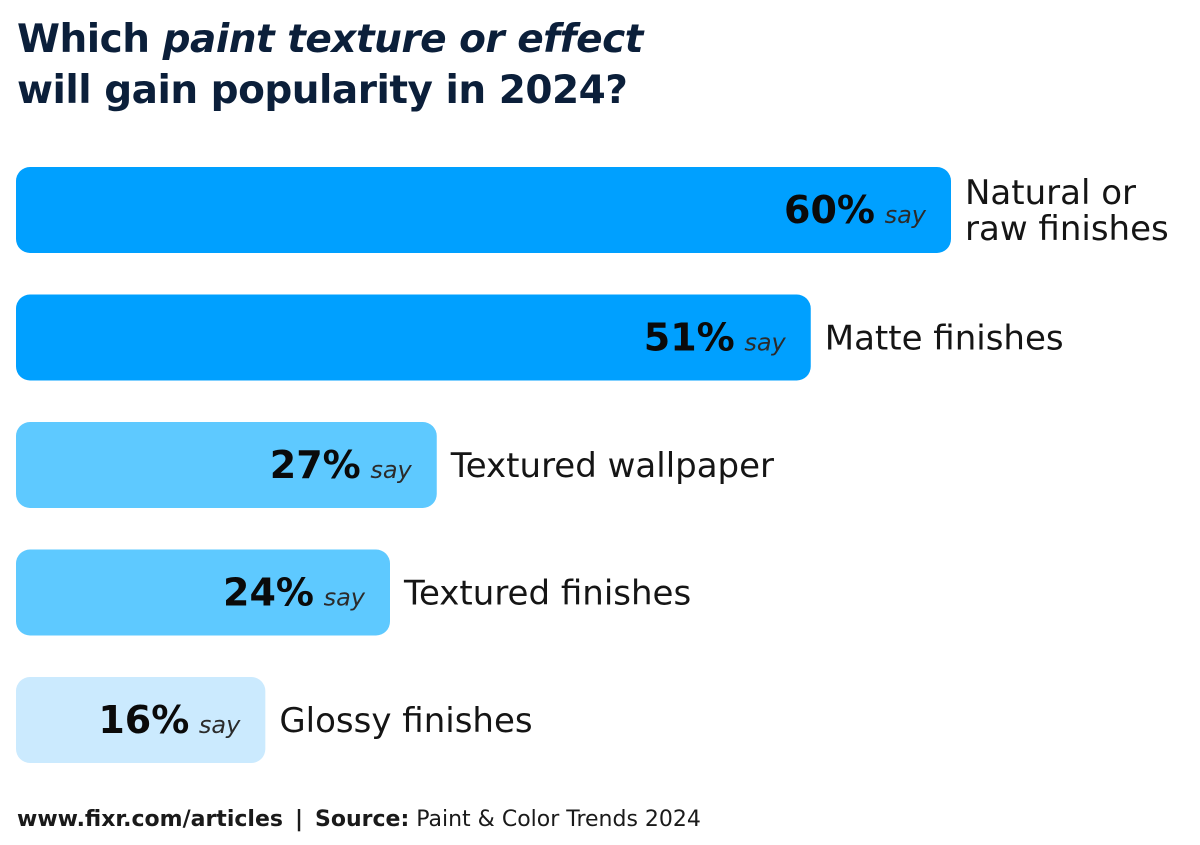 This screenshot has height=845, width=1200. I want to click on category-label: Glossy finishes, so click(405, 721).